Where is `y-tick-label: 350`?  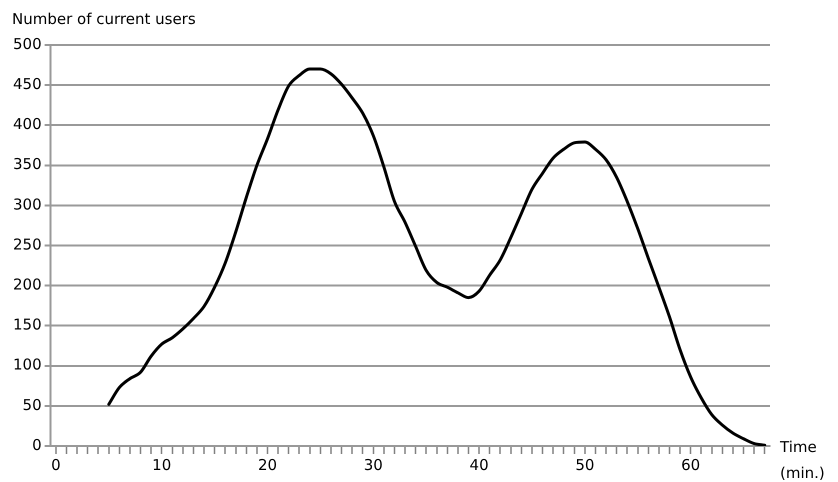 y-tick-label: 350 is located at coordinates (27, 164).